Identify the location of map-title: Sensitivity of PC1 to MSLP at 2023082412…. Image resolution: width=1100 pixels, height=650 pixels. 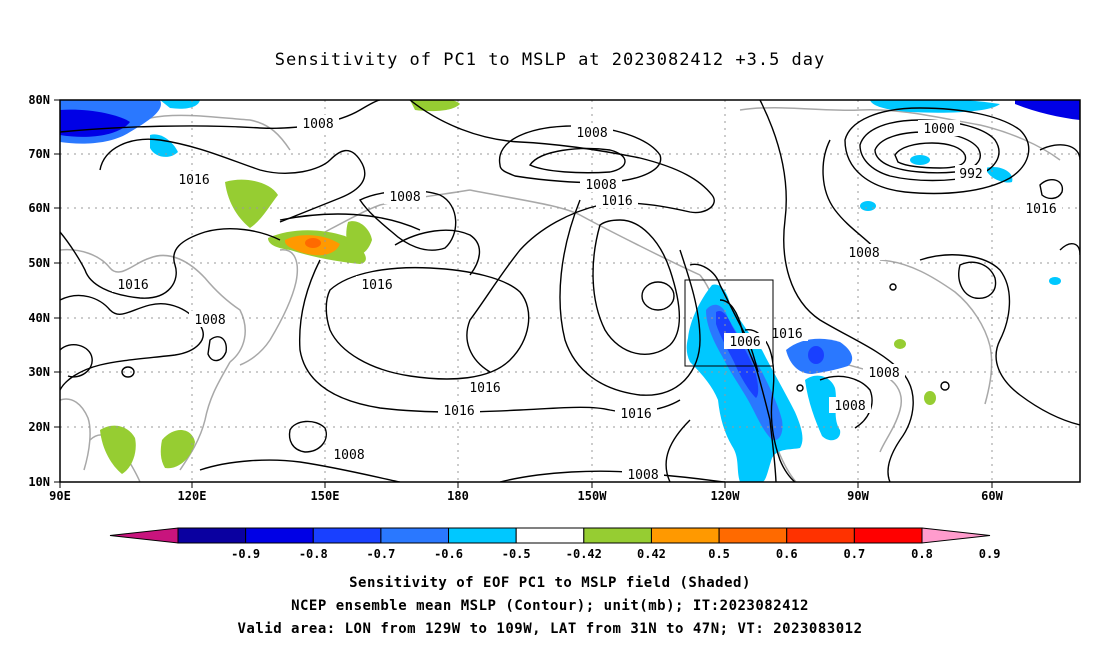
(550, 60).